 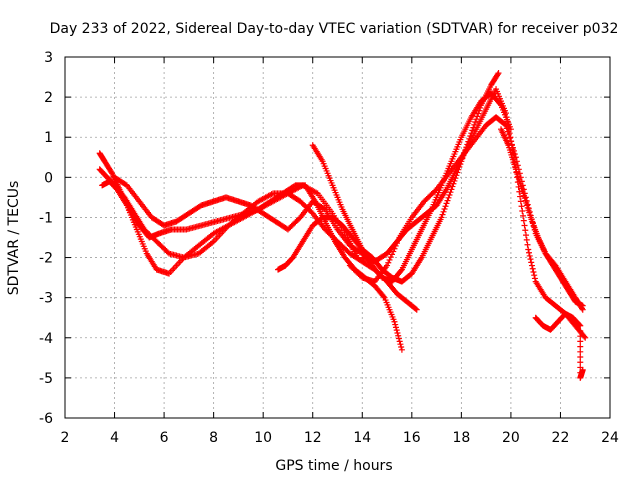 I want to click on x-tick-label: 10, so click(x=263, y=438).